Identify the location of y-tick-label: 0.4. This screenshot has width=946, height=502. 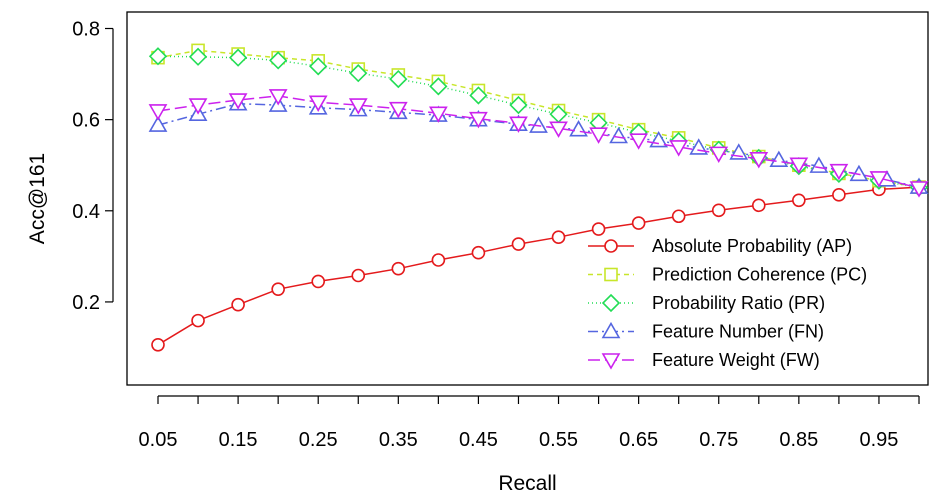
(86, 212).